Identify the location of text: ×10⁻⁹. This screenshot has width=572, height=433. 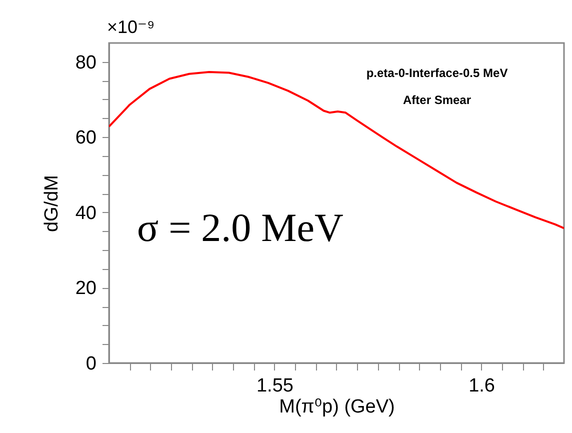
(131, 27).